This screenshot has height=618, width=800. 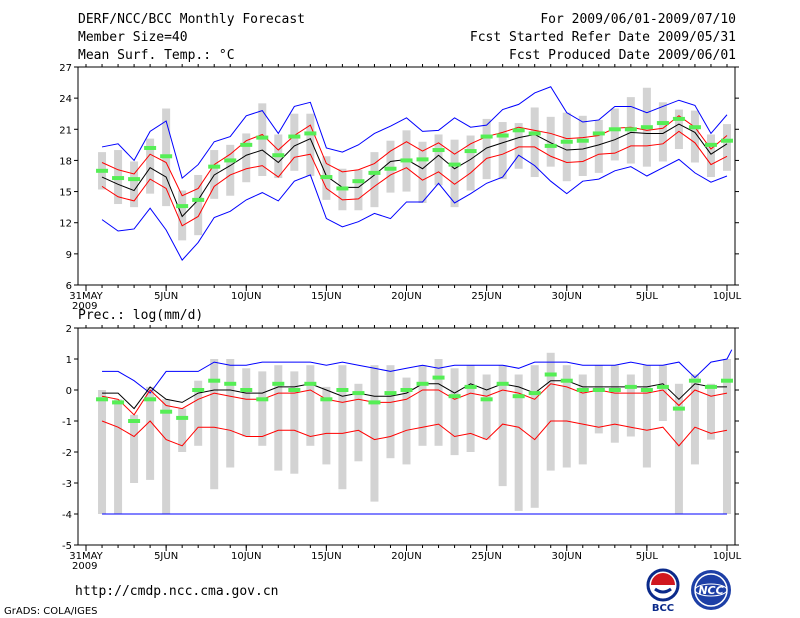 I want to click on y-tick-label: 9, so click(x=69, y=255).